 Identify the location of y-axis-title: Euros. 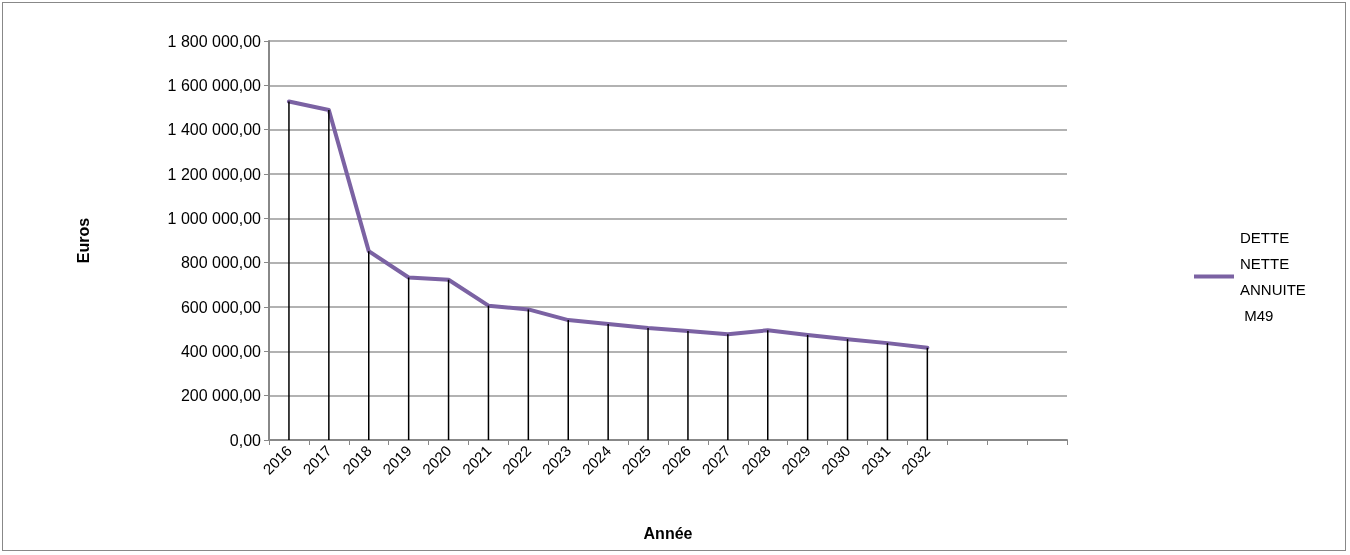
(83, 240).